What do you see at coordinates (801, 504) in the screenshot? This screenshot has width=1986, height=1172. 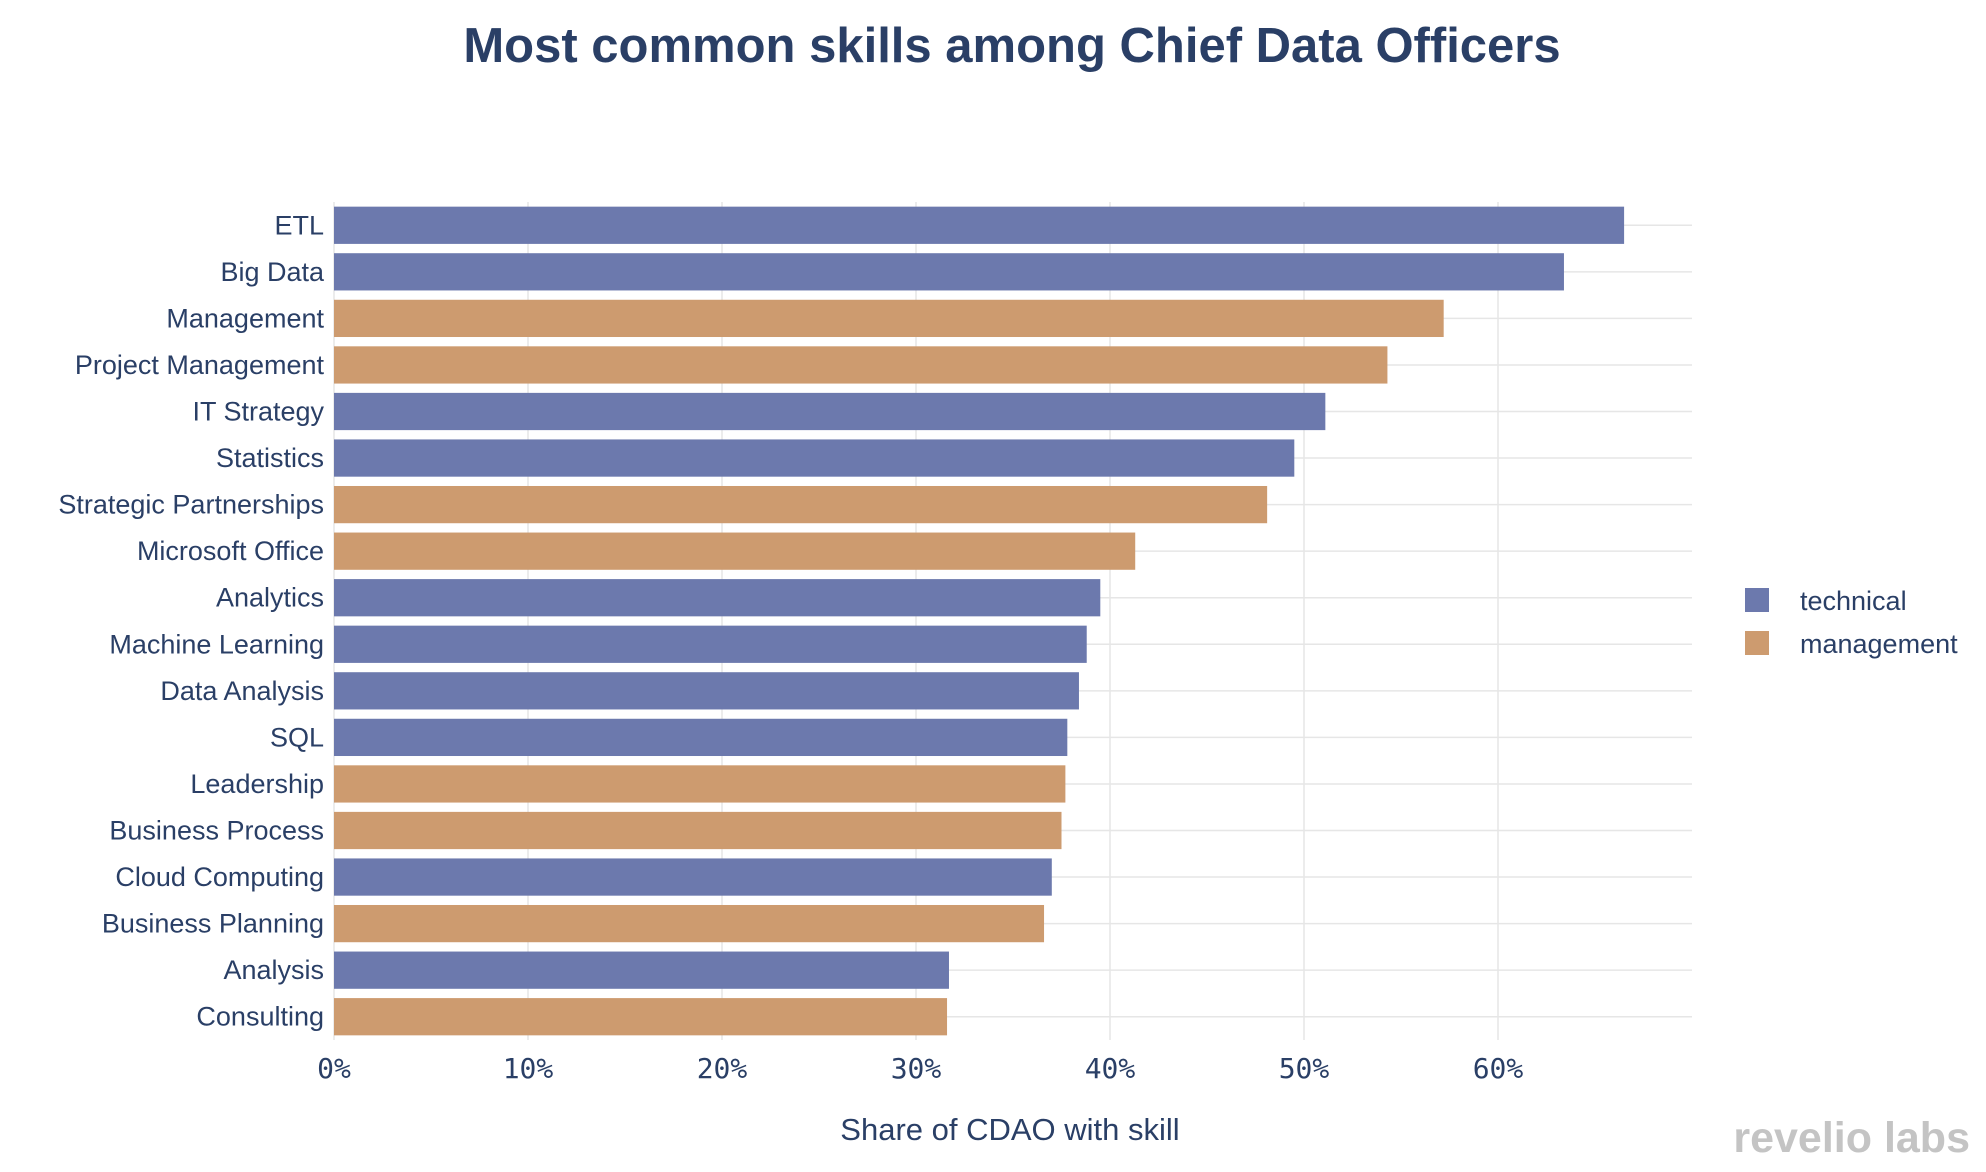 I see `bar-strategic-partnerships` at bounding box center [801, 504].